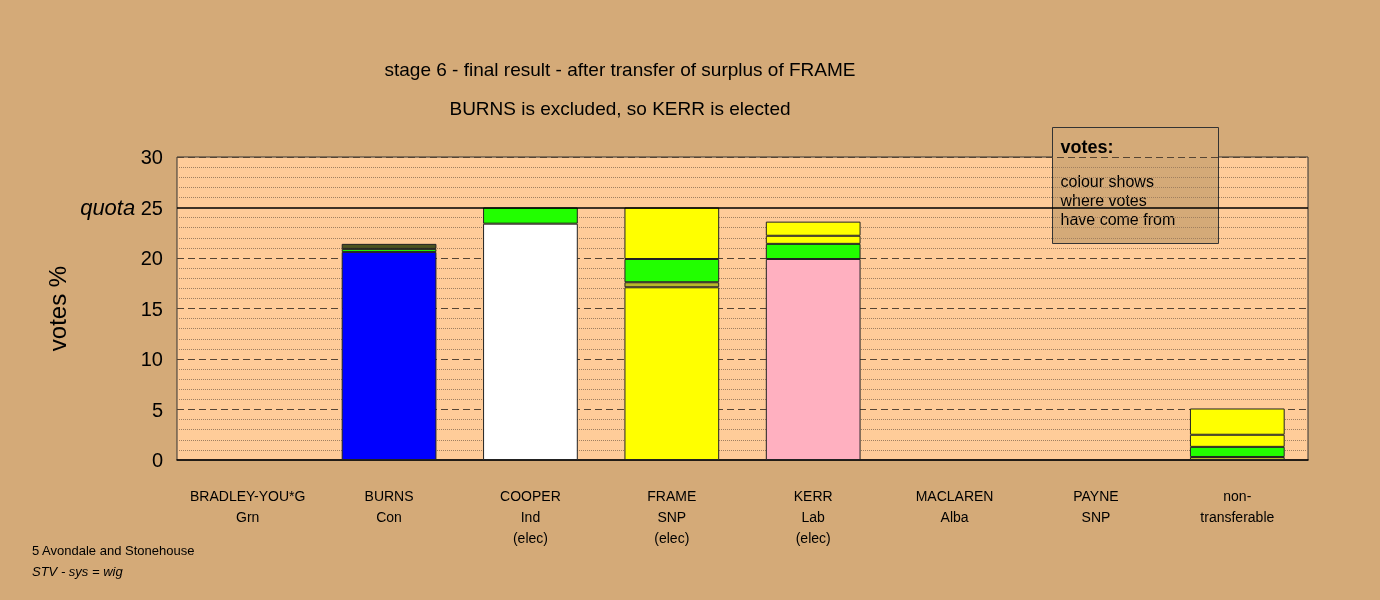  Describe the element at coordinates (151, 308) in the screenshot. I see `y-tick-label: 15` at that location.